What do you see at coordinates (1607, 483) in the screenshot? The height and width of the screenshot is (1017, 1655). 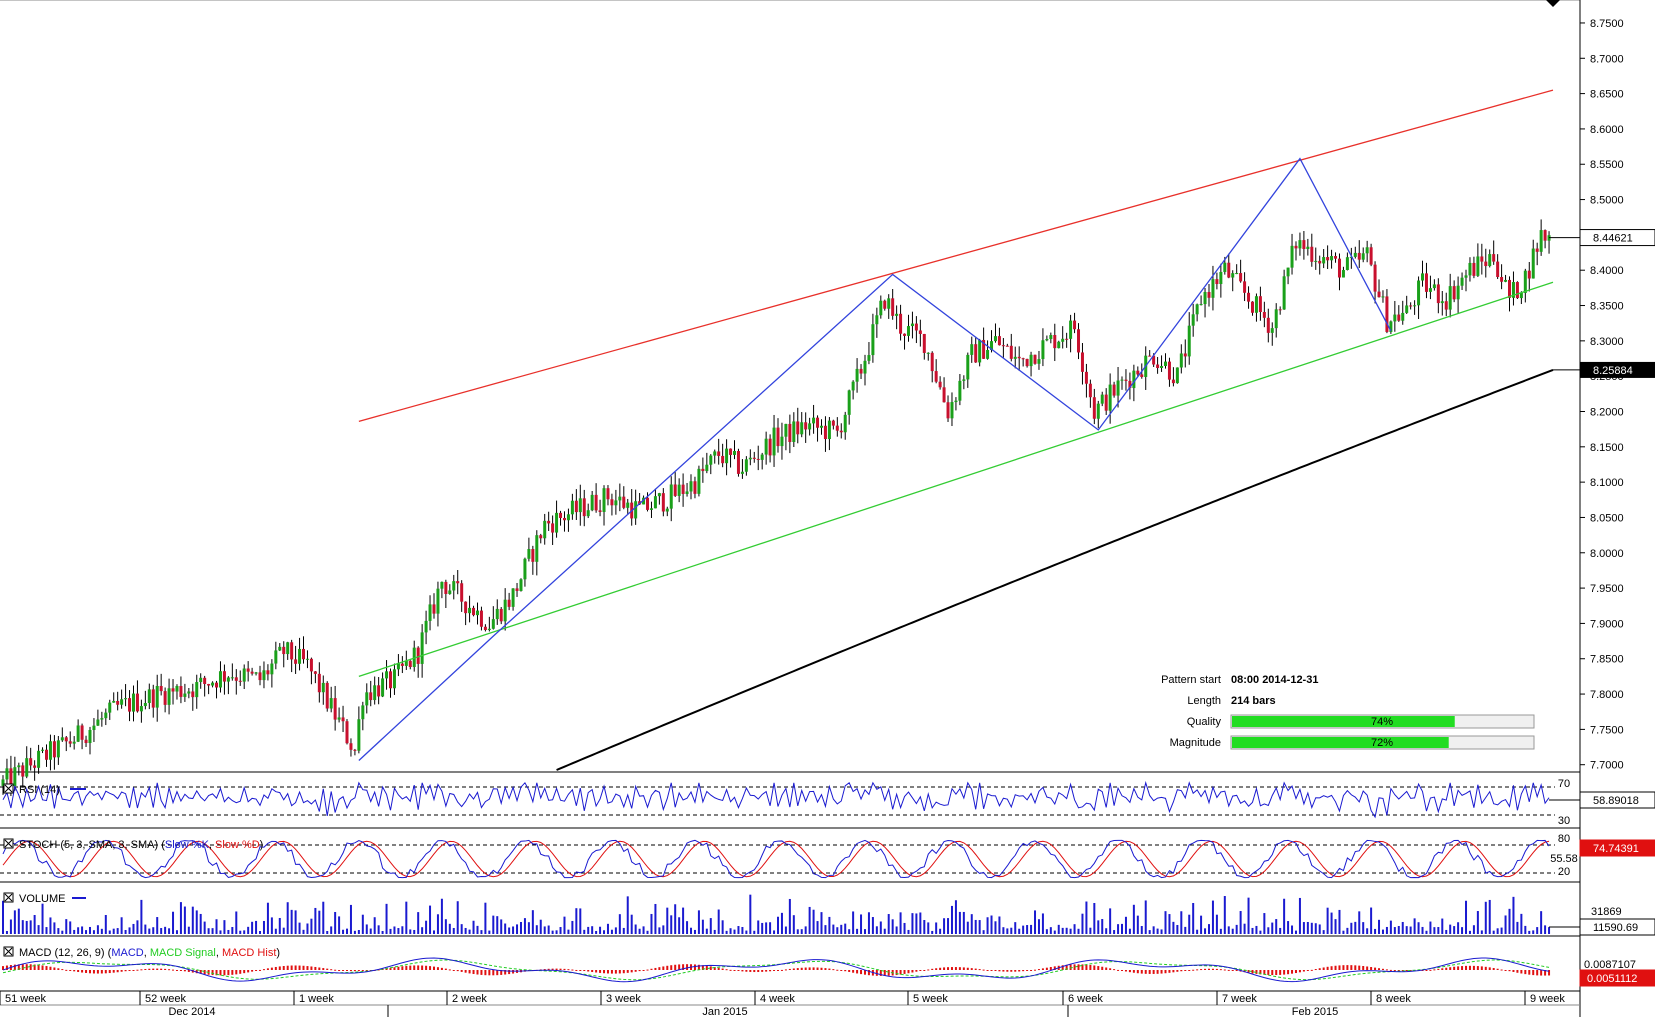 I see `price-tick-label: 8.1000` at bounding box center [1607, 483].